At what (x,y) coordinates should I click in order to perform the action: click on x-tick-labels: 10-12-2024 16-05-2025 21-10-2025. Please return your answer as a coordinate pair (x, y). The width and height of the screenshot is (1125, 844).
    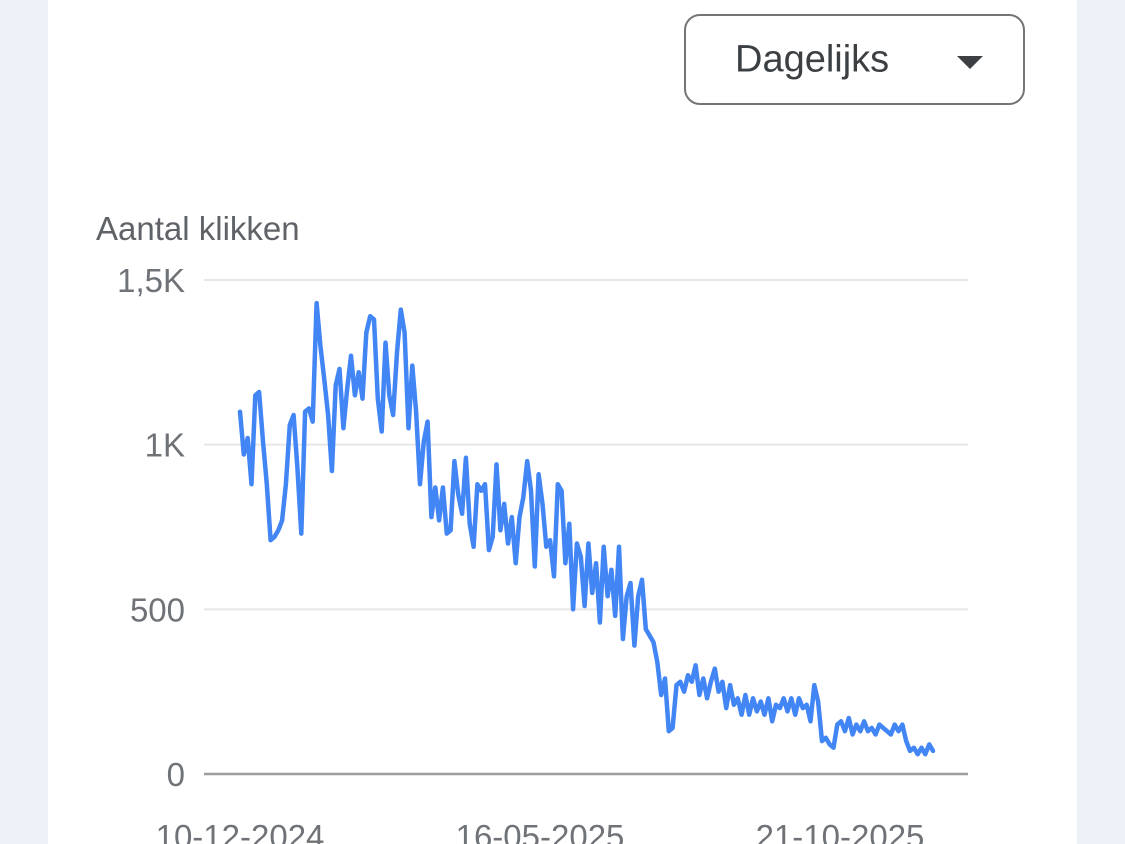
    Looking at the image, I should click on (540, 831).